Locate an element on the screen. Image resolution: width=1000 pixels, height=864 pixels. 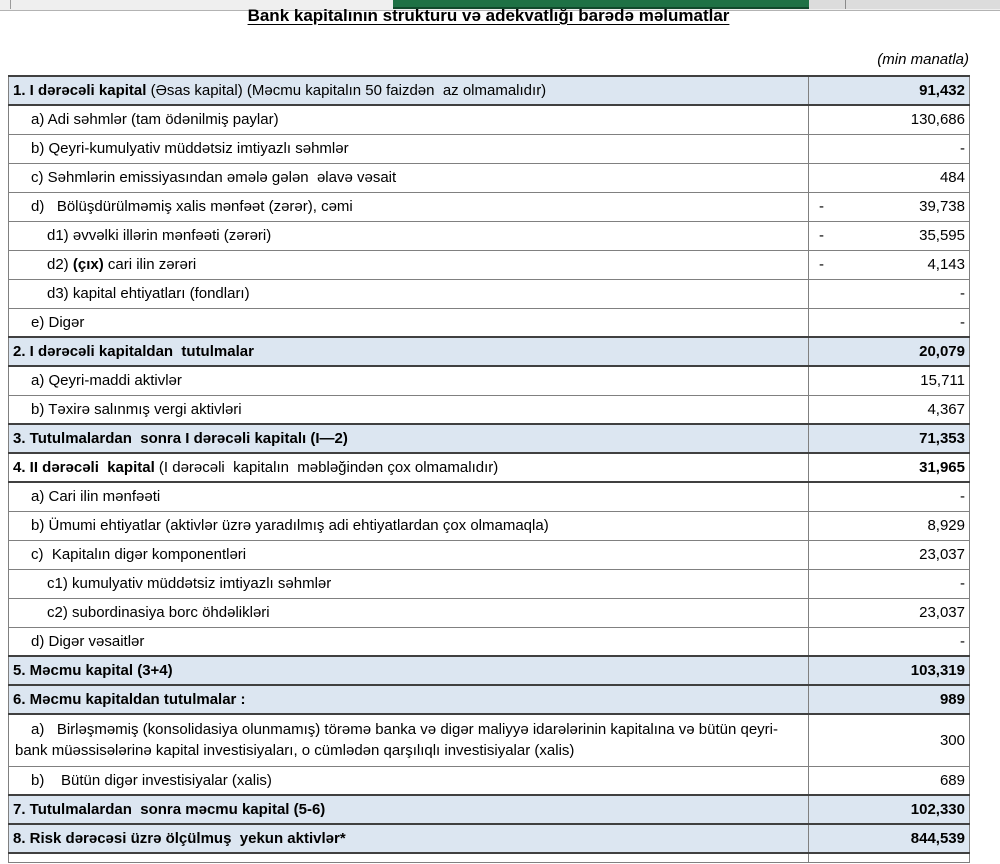
row-value: 103,319 is located at coordinates (889, 670).